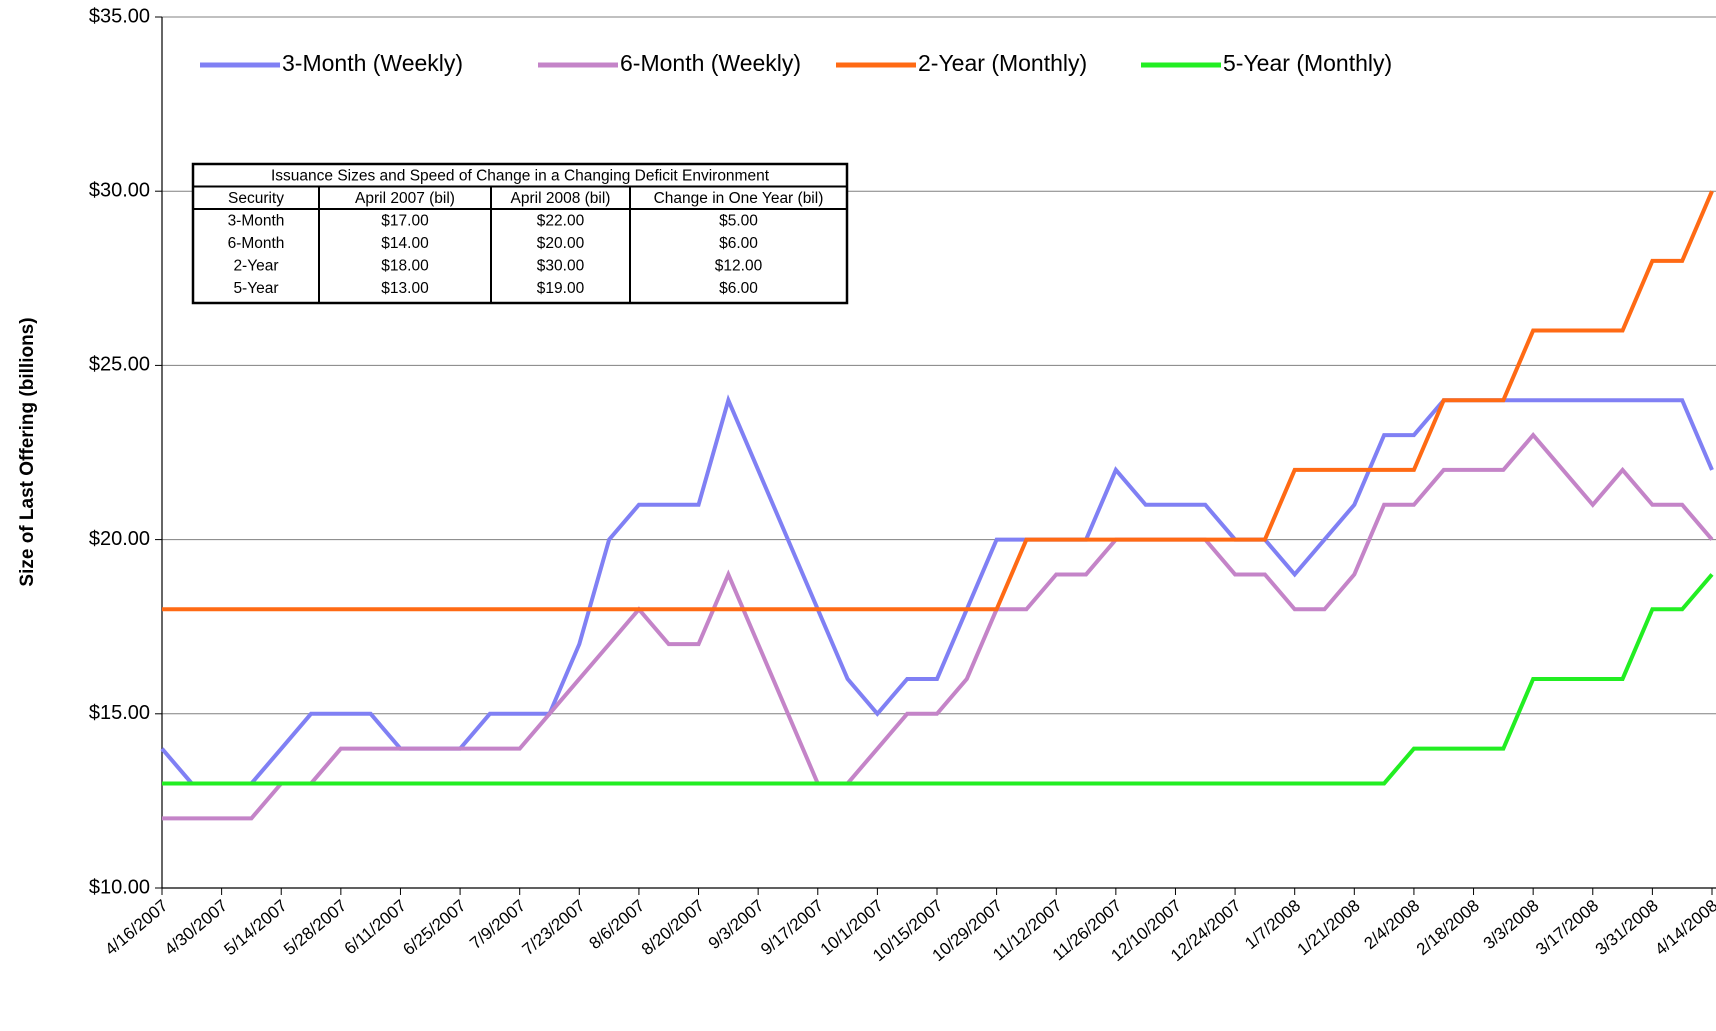  I want to click on table-cell: $19.00, so click(561, 288).